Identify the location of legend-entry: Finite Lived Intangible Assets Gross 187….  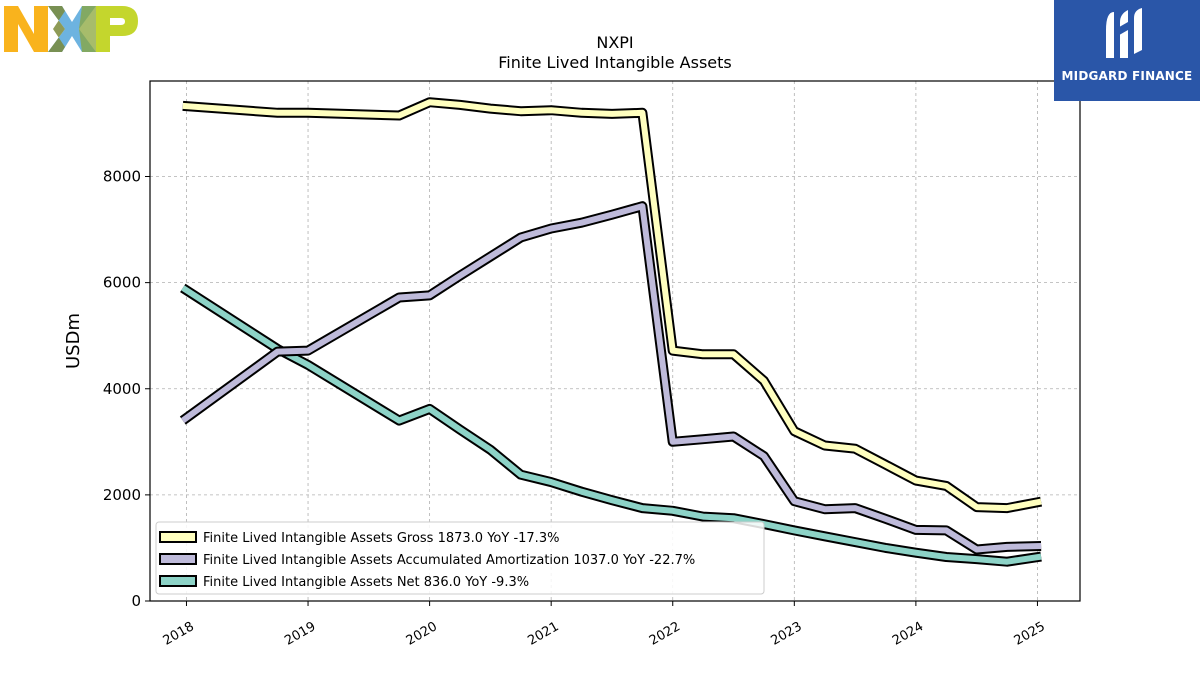
(381, 538).